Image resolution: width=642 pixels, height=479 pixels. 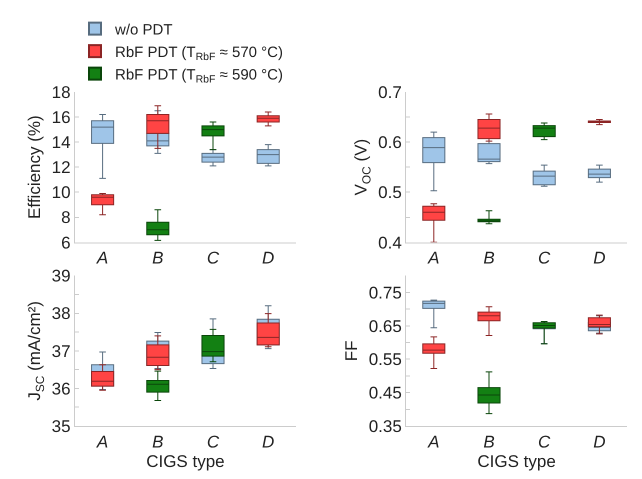 I want to click on y-tick-label: 0.75, so click(x=385, y=292).